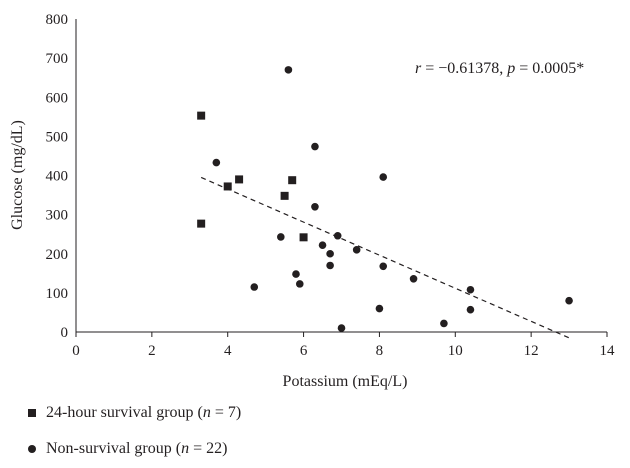  What do you see at coordinates (531, 351) in the screenshot?
I see `x-tick-label: 12` at bounding box center [531, 351].